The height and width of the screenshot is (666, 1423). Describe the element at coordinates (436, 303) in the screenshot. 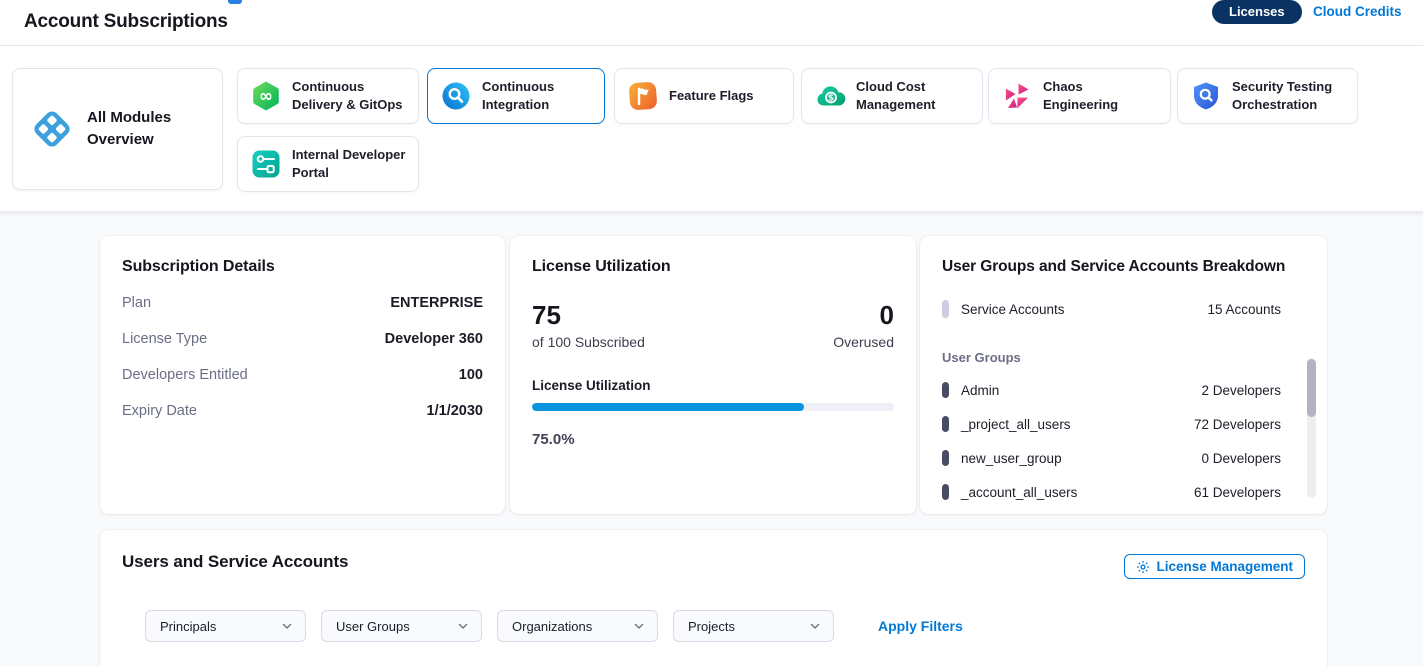

I see `plan-value: ENTERPRISE` at that location.